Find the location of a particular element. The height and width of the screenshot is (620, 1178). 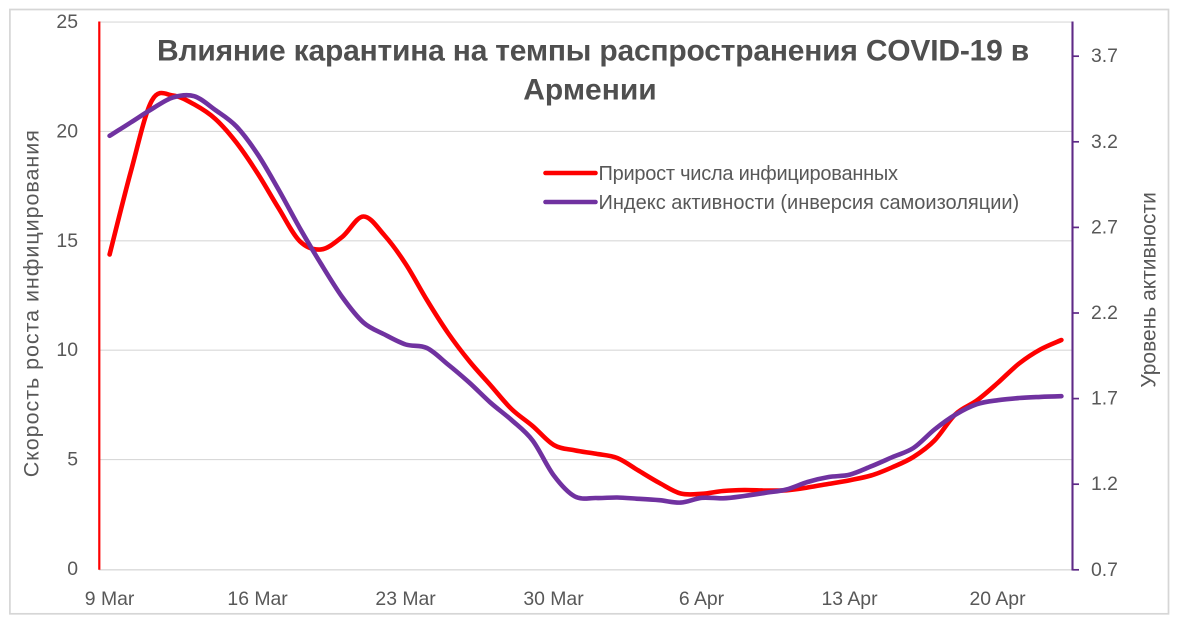

svg-text: 2.7 is located at coordinates (1104, 227).